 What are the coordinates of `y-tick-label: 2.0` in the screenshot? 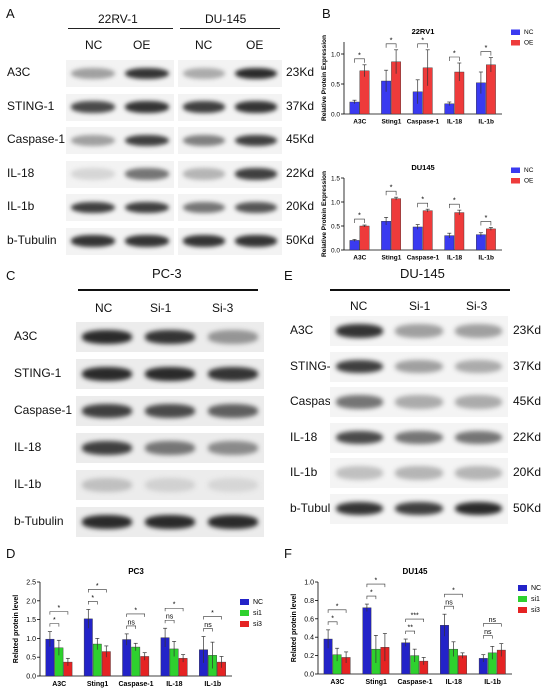 It's located at (31, 601).